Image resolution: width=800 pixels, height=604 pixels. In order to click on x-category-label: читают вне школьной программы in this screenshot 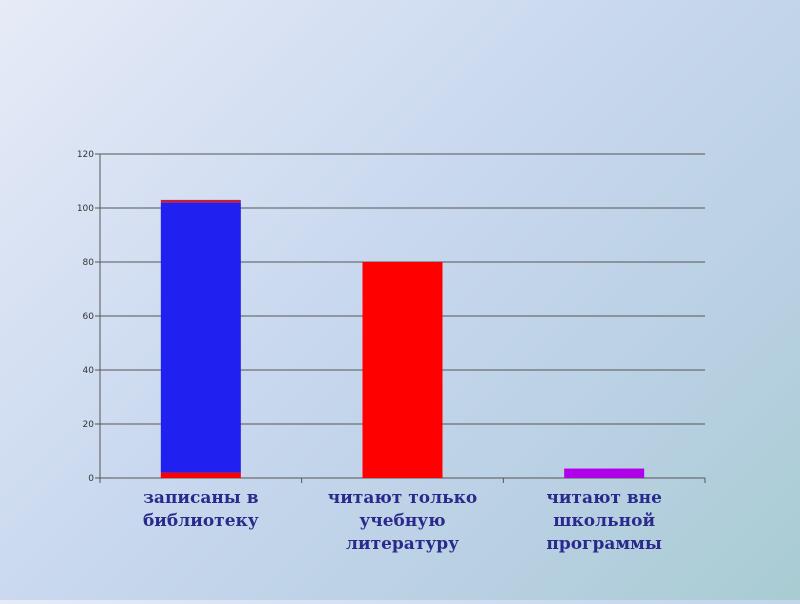, I will do `click(604, 521)`.